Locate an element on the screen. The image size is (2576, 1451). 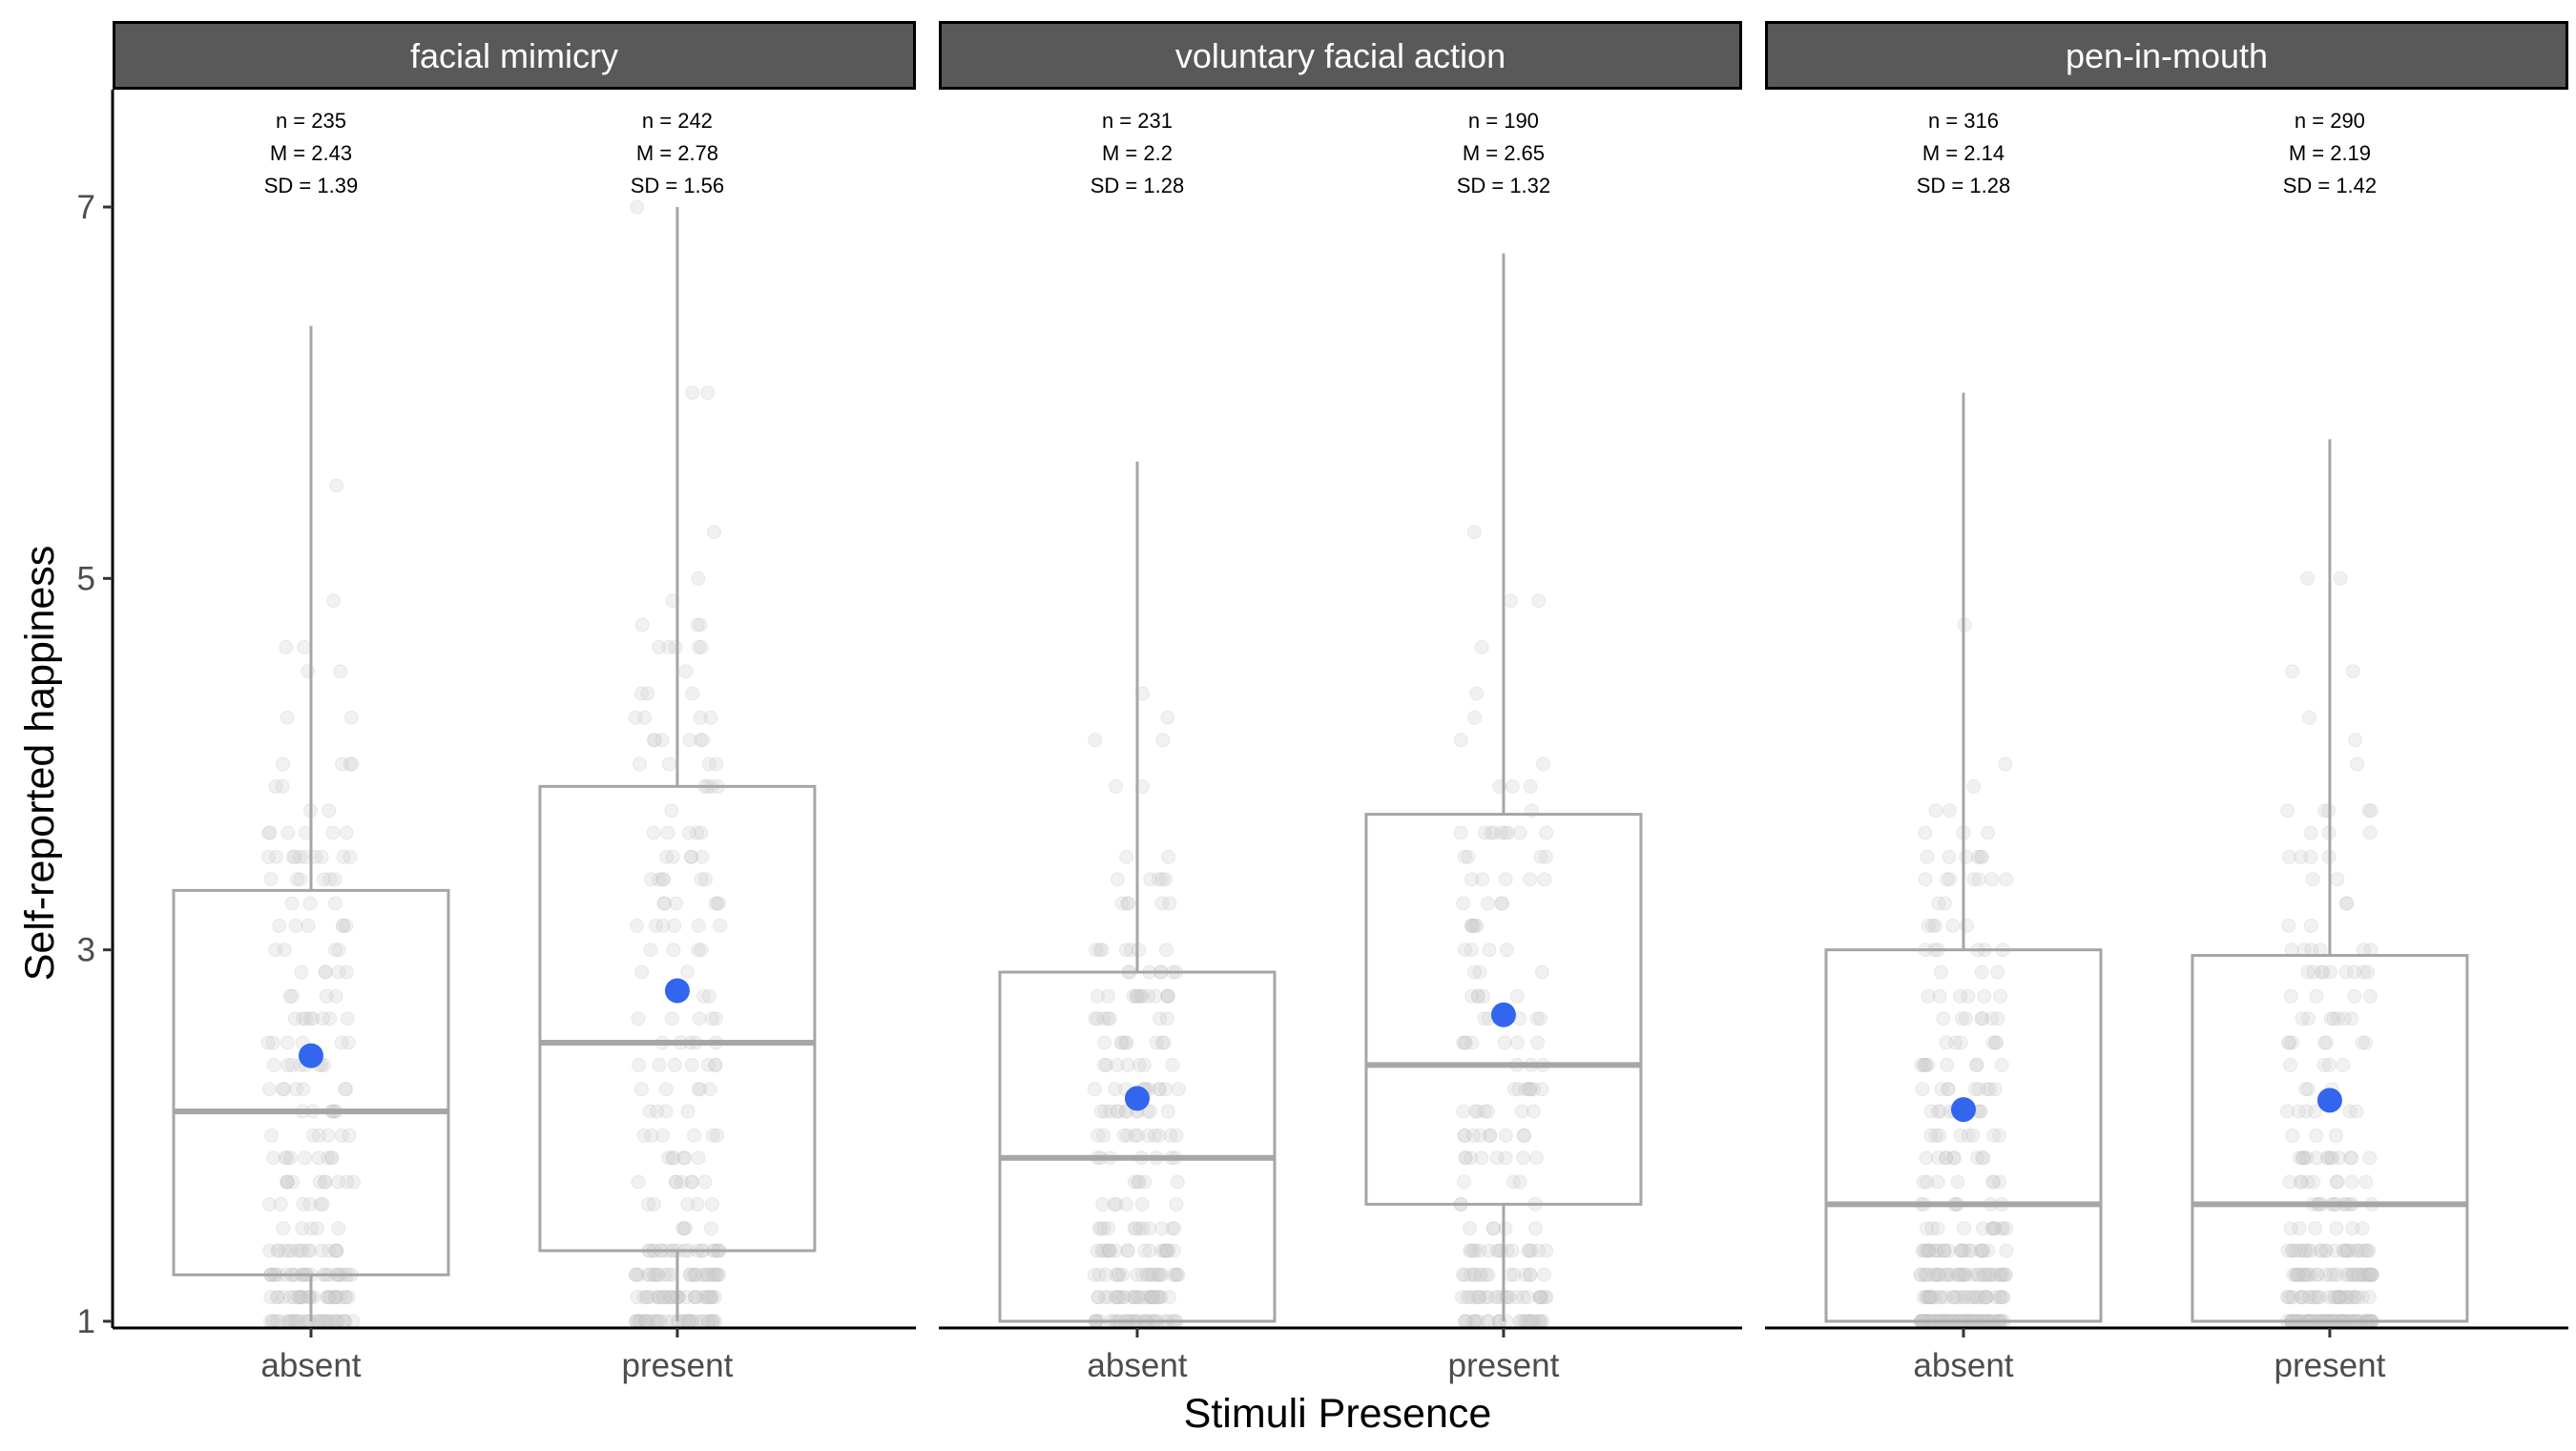
n-label: n = 290 is located at coordinates (2330, 121).